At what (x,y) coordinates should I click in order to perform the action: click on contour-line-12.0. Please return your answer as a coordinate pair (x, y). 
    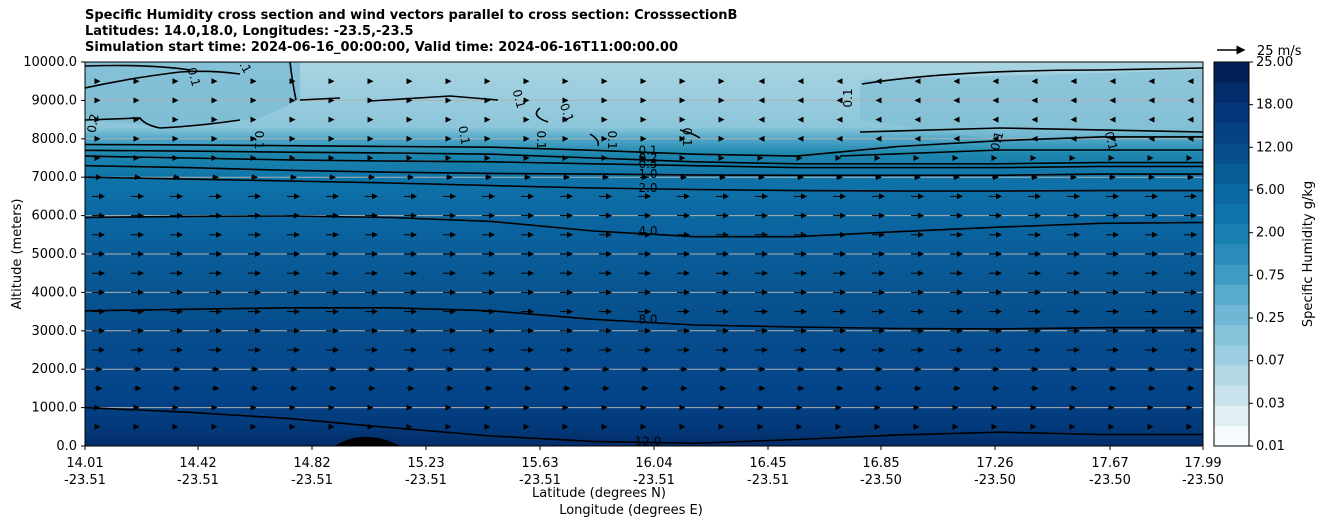
    Looking at the image, I should click on (644, 425).